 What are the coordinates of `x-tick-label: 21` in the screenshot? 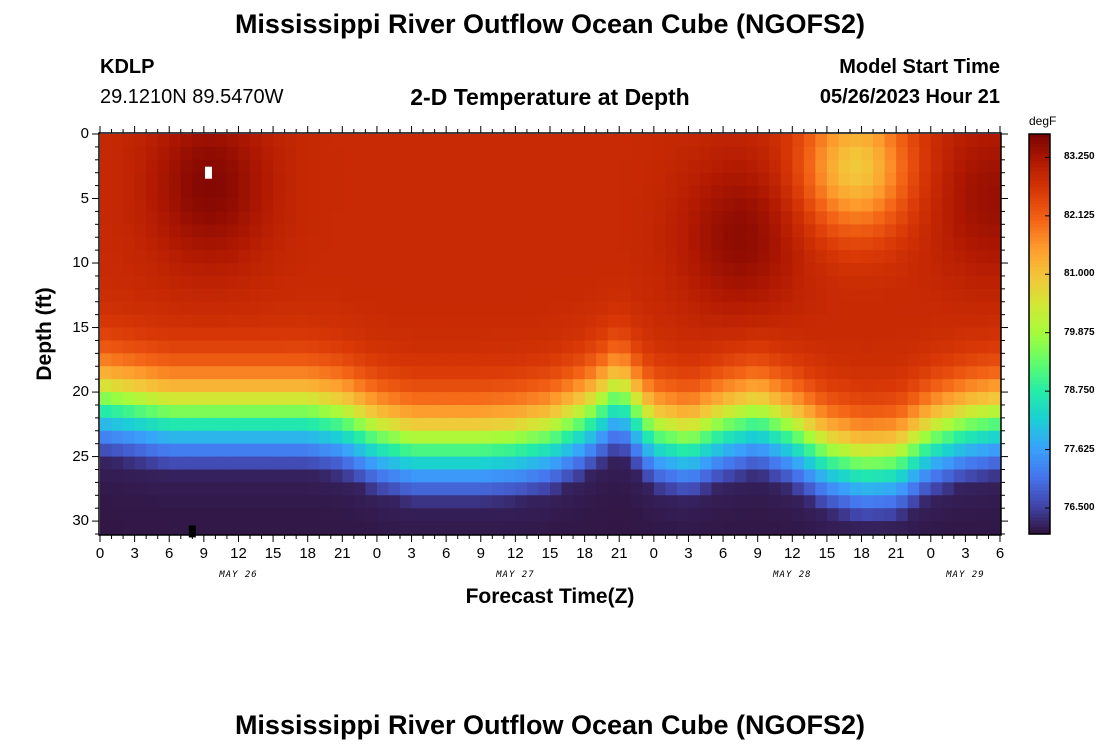 It's located at (619, 553).